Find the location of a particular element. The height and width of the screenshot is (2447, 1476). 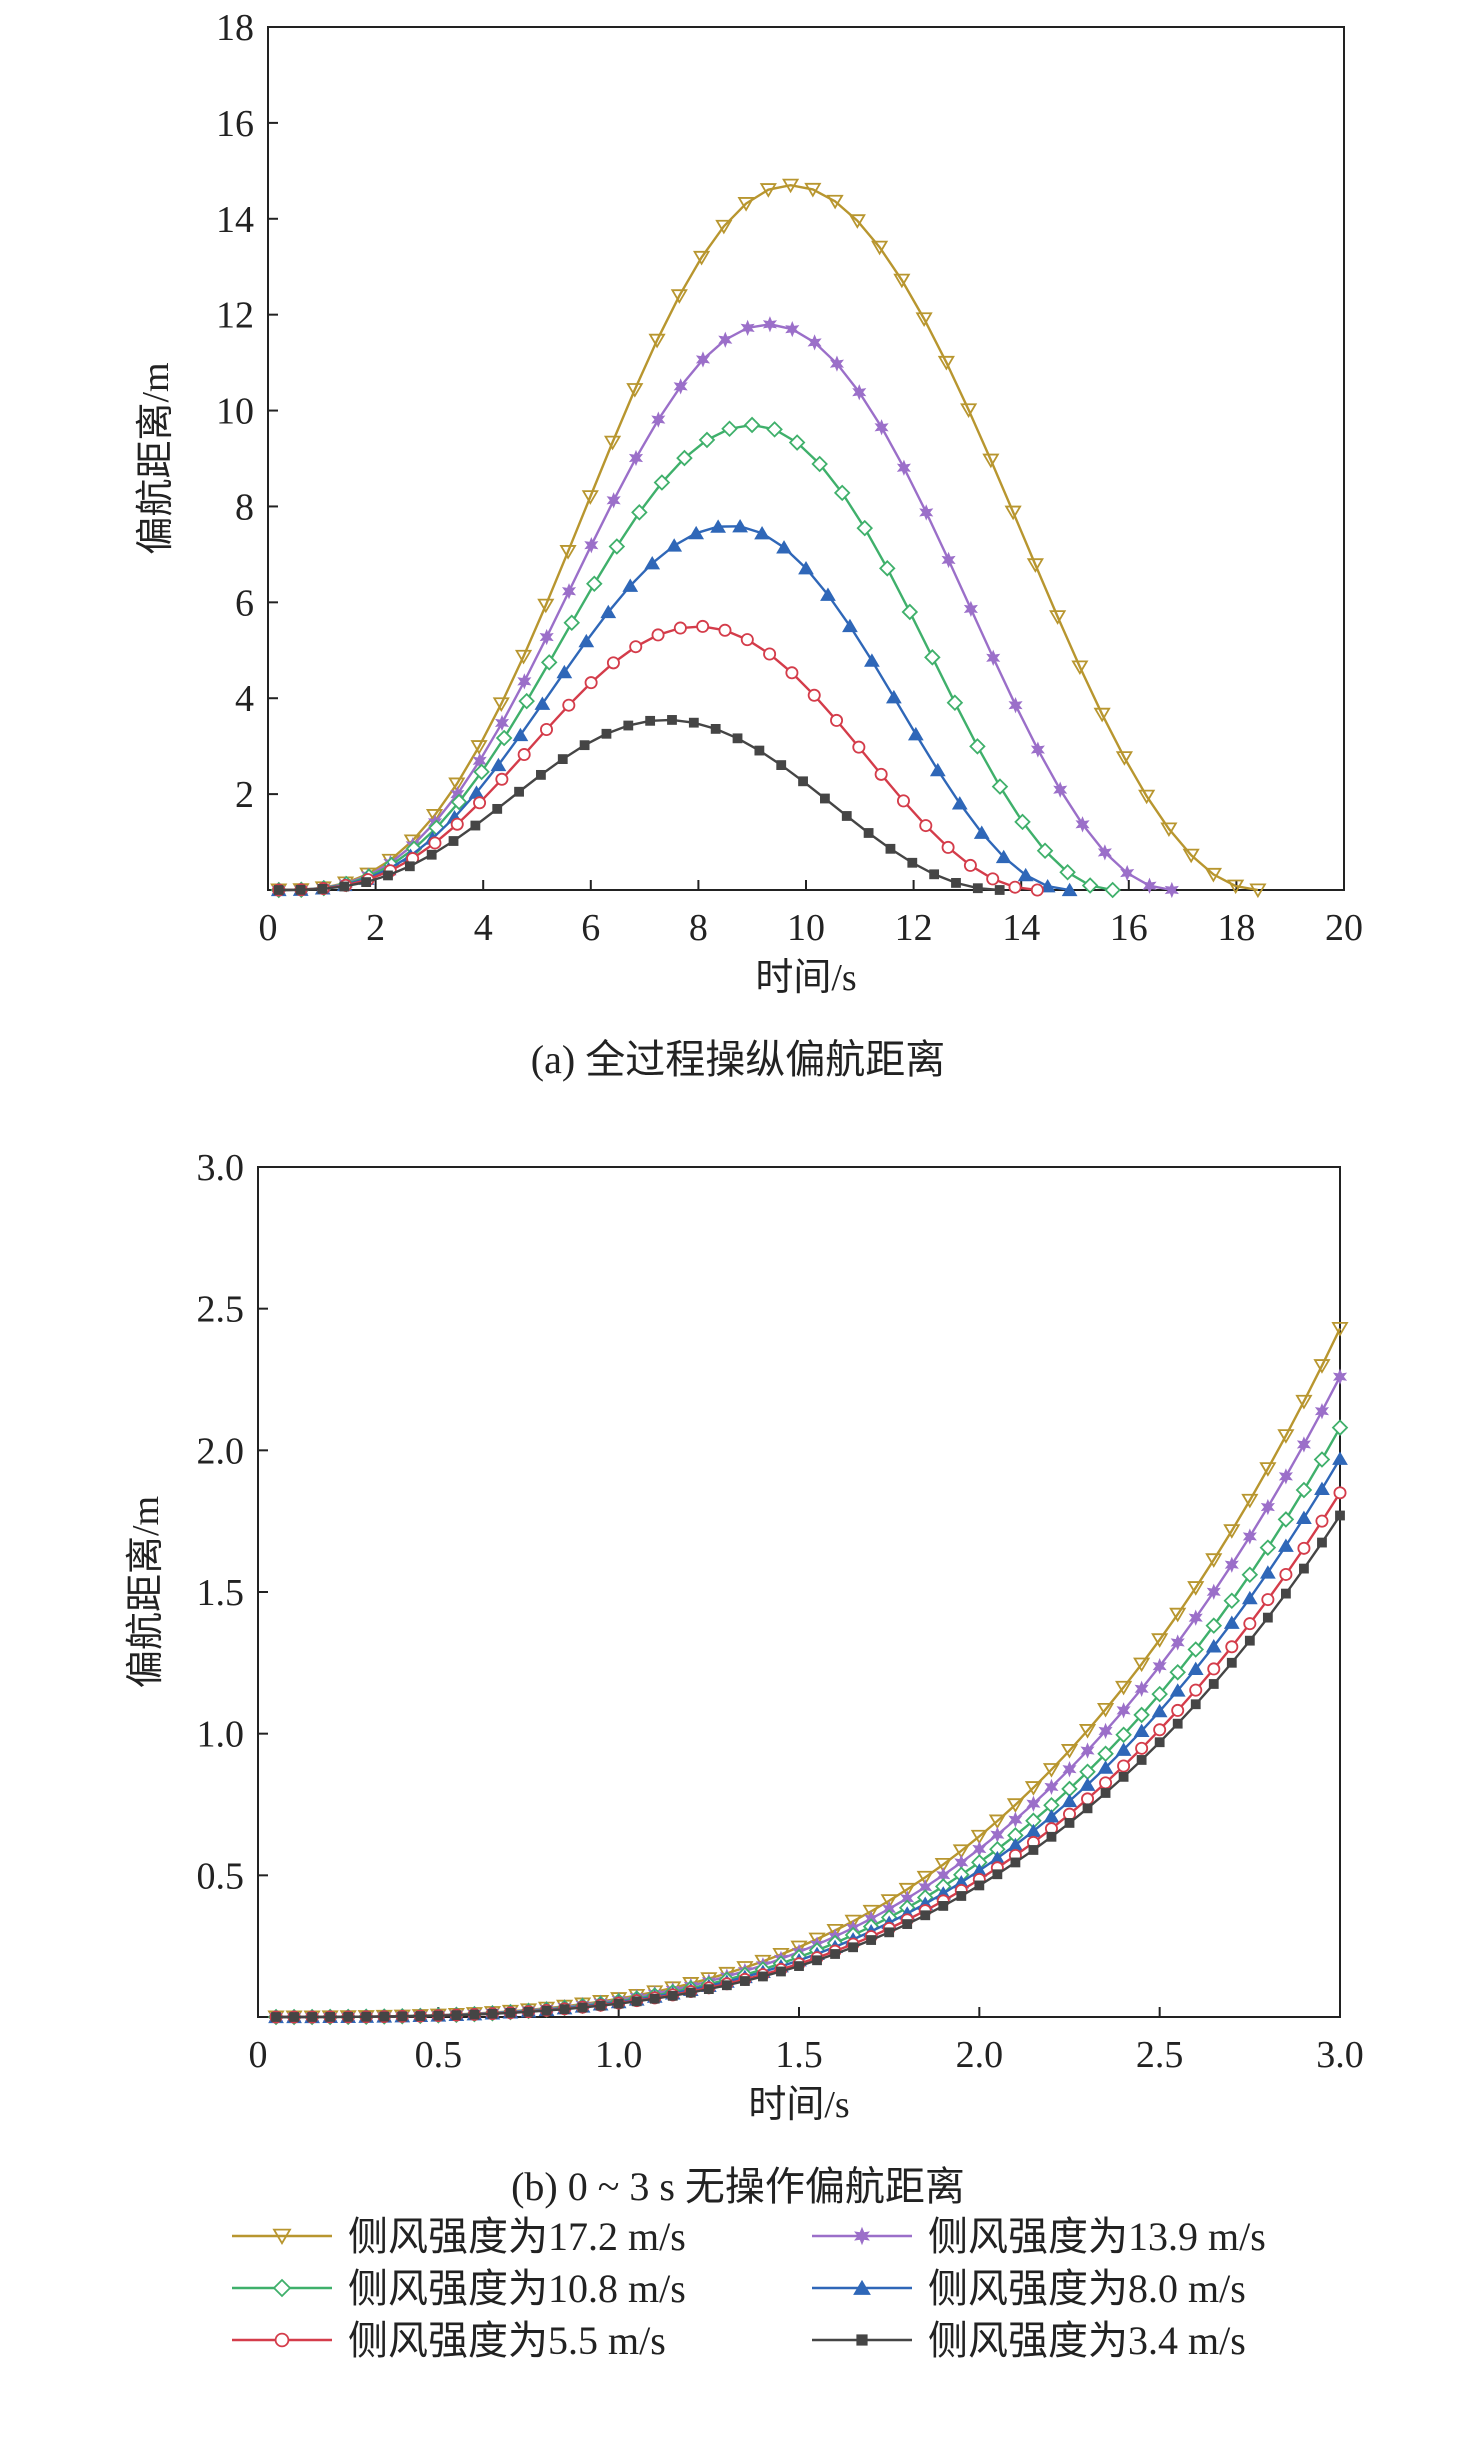

y-tick-label: 1.5 is located at coordinates (221, 1593).